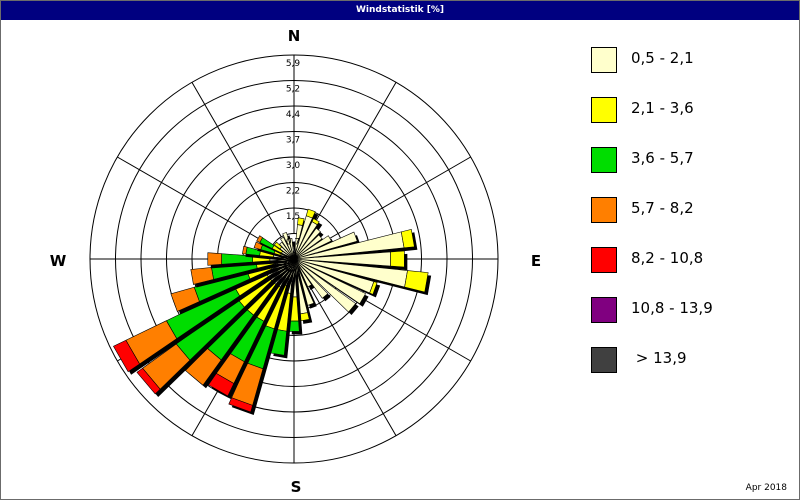 The image size is (800, 500). What do you see at coordinates (296, 487) in the screenshot?
I see `compass-label-S: S` at bounding box center [296, 487].